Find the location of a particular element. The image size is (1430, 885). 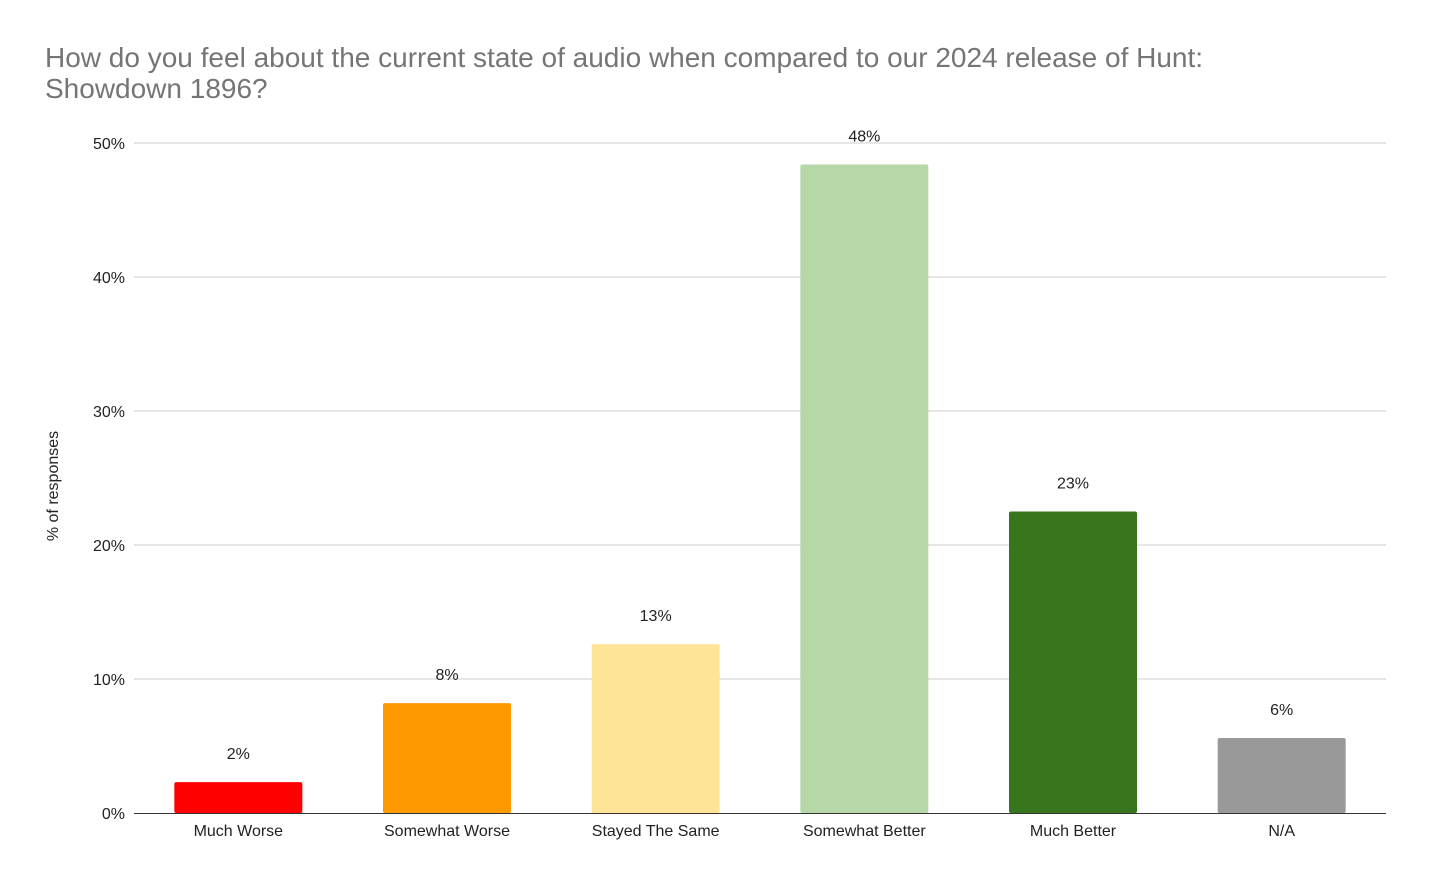

y-tick-label: 10% is located at coordinates (109, 680).